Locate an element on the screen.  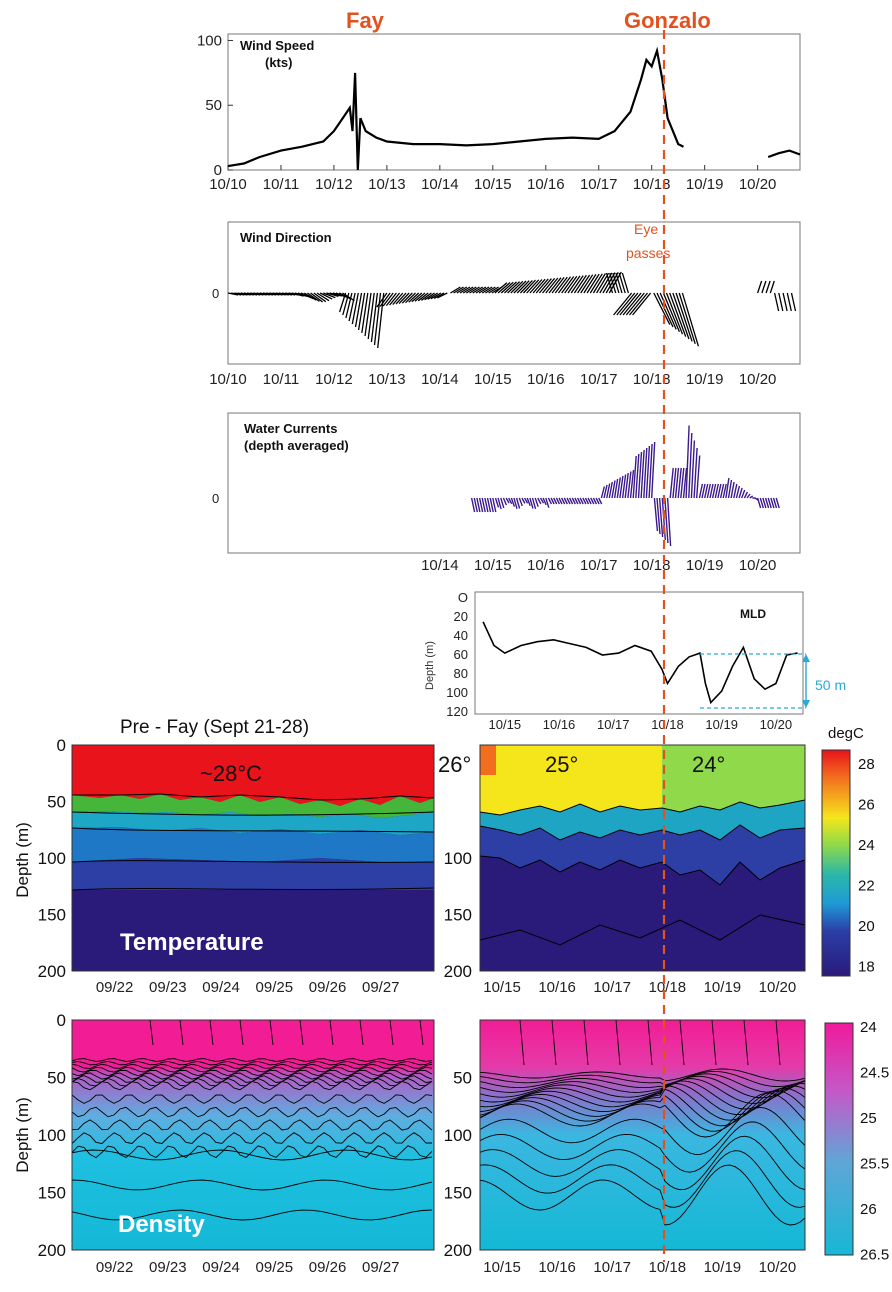
density-right-bg is located at coordinates (642, 1135).